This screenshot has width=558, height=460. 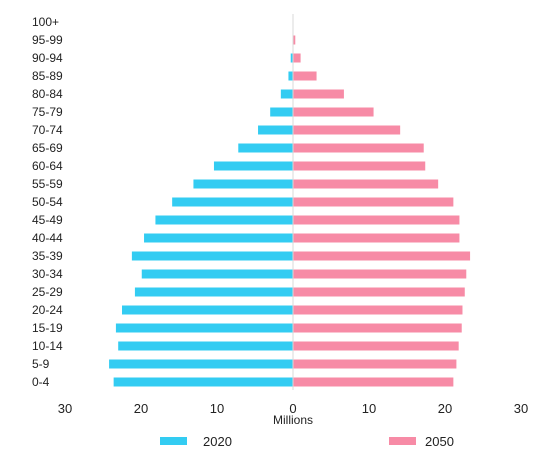 I want to click on age-label-55-59: 55-59, so click(x=47, y=184).